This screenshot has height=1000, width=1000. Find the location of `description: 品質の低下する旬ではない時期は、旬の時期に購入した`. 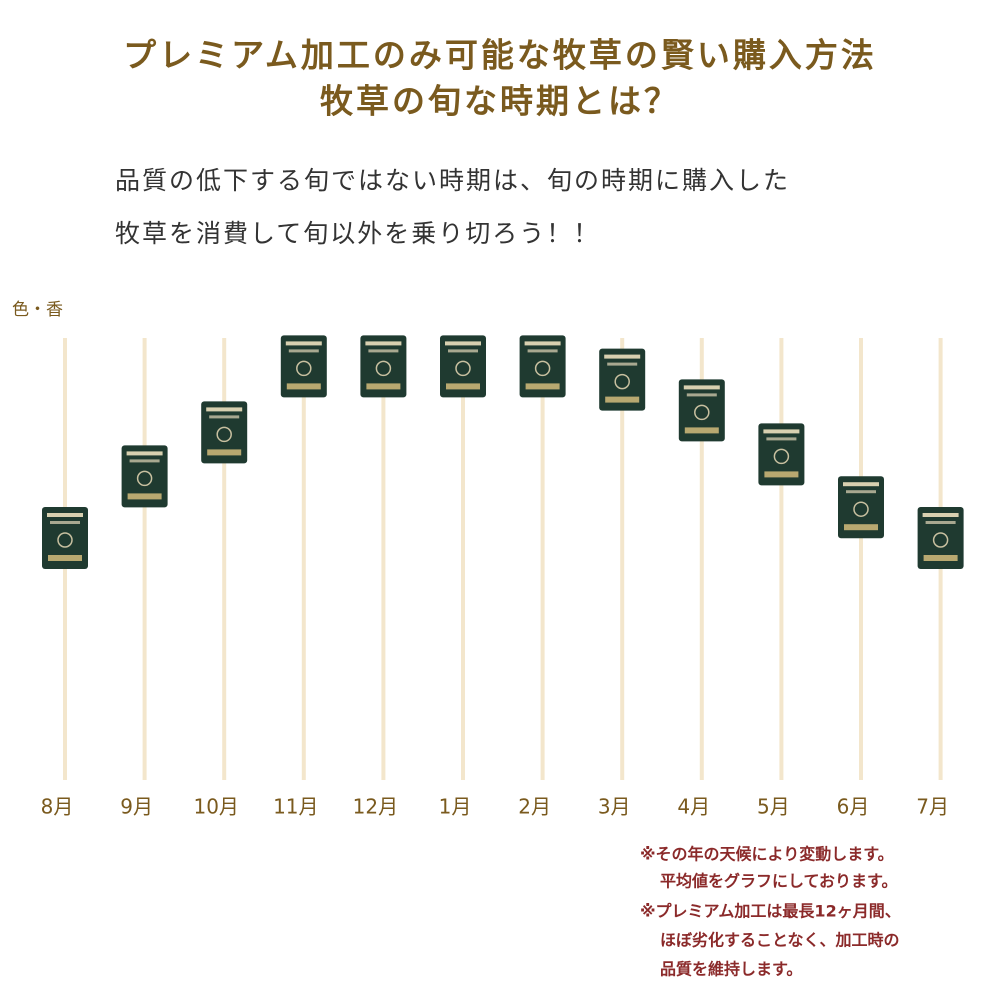

description: 品質の低下する旬ではない時期は、旬の時期に購入した is located at coordinates (452, 180).